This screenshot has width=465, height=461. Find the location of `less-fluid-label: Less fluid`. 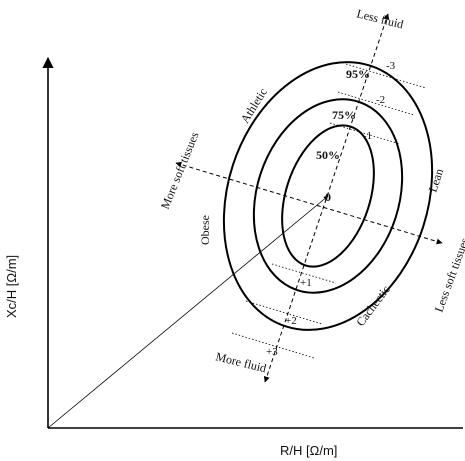

less-fluid-label: Less fluid is located at coordinates (380, 18).